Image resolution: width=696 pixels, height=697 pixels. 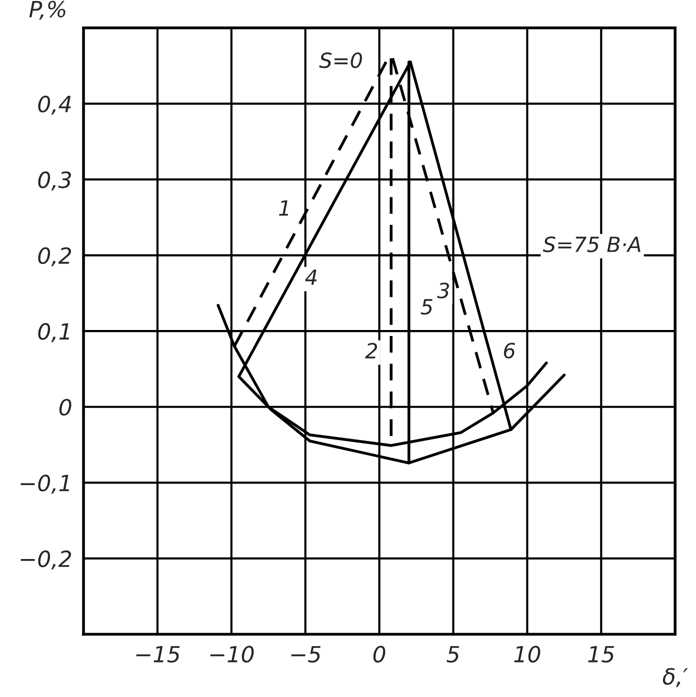 What do you see at coordinates (675, 678) in the screenshot?
I see `x-axis-title: δ,′` at bounding box center [675, 678].